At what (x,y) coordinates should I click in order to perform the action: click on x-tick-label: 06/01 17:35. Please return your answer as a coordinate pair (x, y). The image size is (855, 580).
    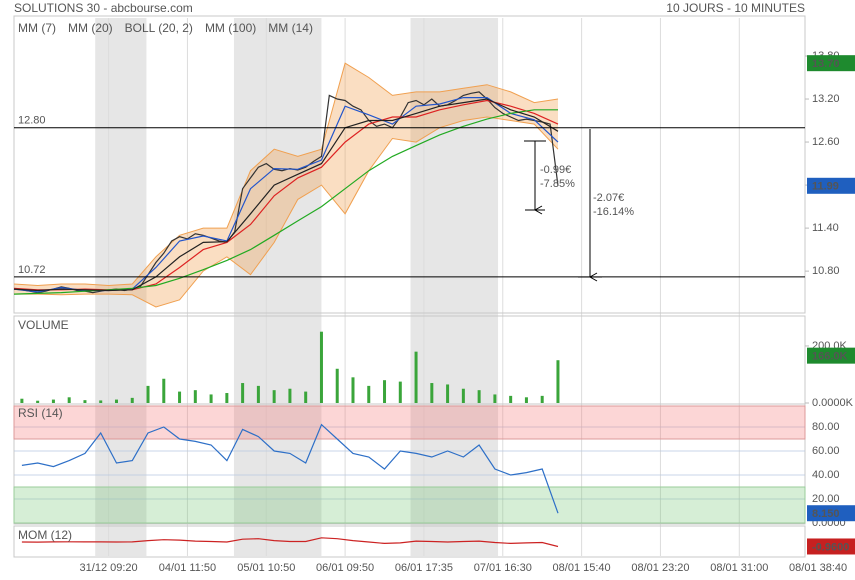
    Looking at the image, I should click on (424, 568).